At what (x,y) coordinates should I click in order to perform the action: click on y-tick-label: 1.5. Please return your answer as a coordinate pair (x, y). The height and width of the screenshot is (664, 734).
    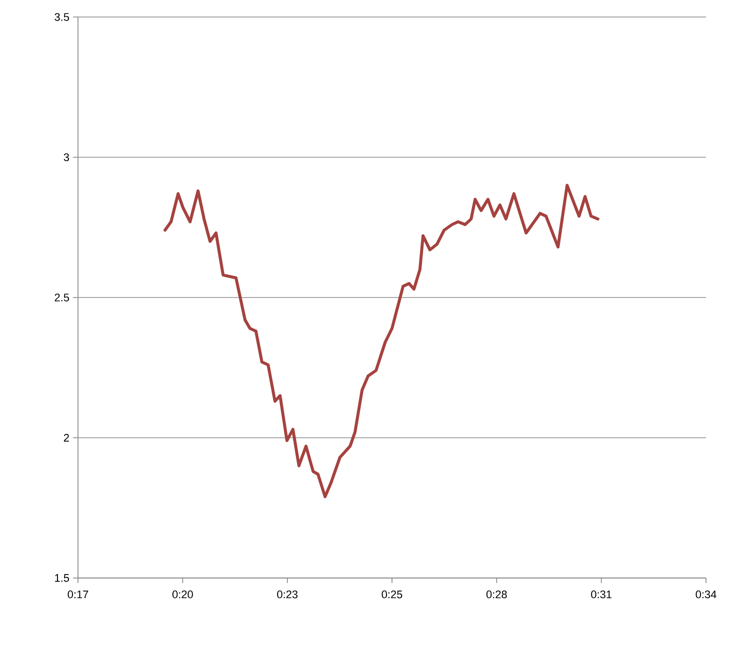
    Looking at the image, I should click on (62, 578).